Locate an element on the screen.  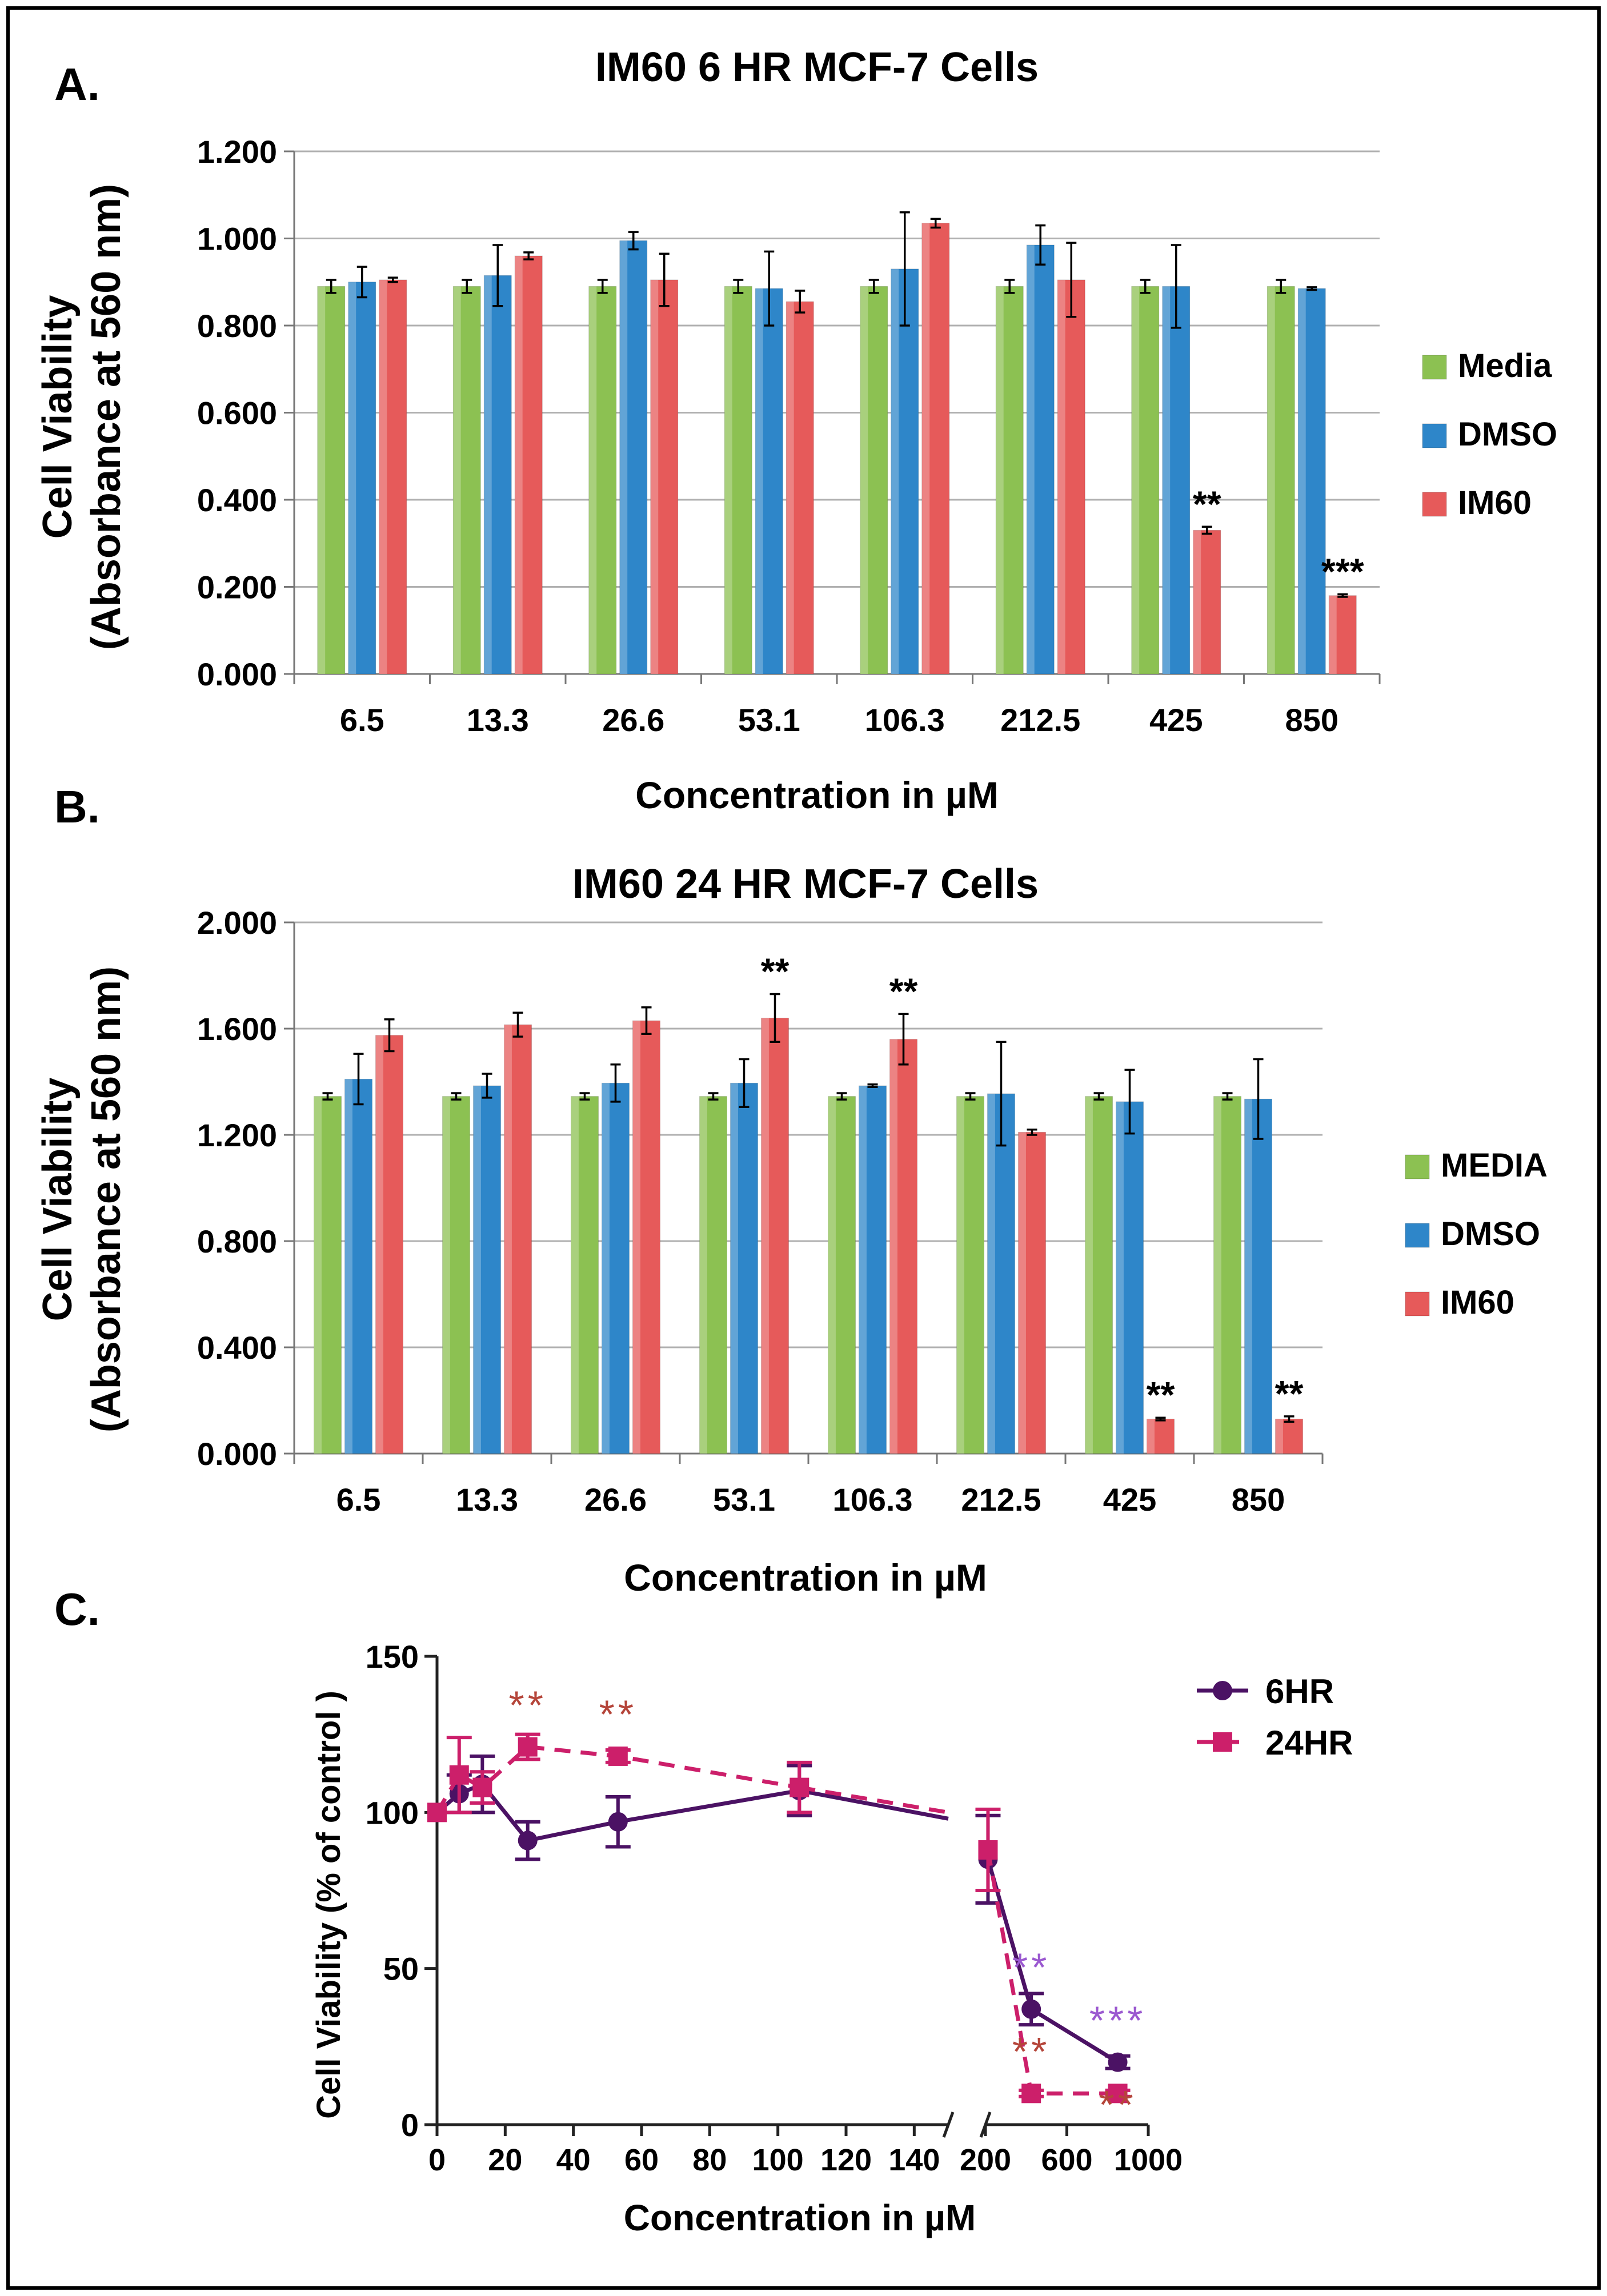
legend-swatch-media is located at coordinates (1417, 1166).